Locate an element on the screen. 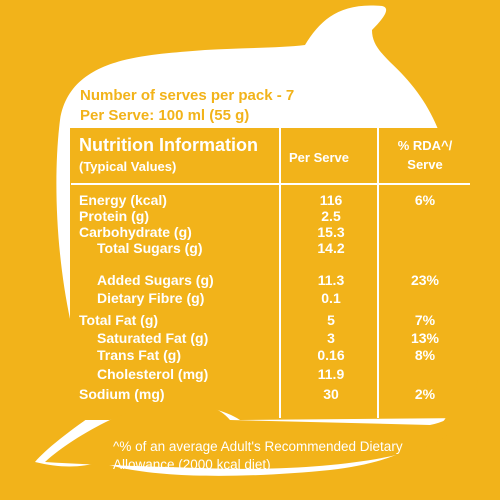 This screenshot has height=500, width=500. table-row: Cholesterol (mg) 11.9 is located at coordinates (270, 374).